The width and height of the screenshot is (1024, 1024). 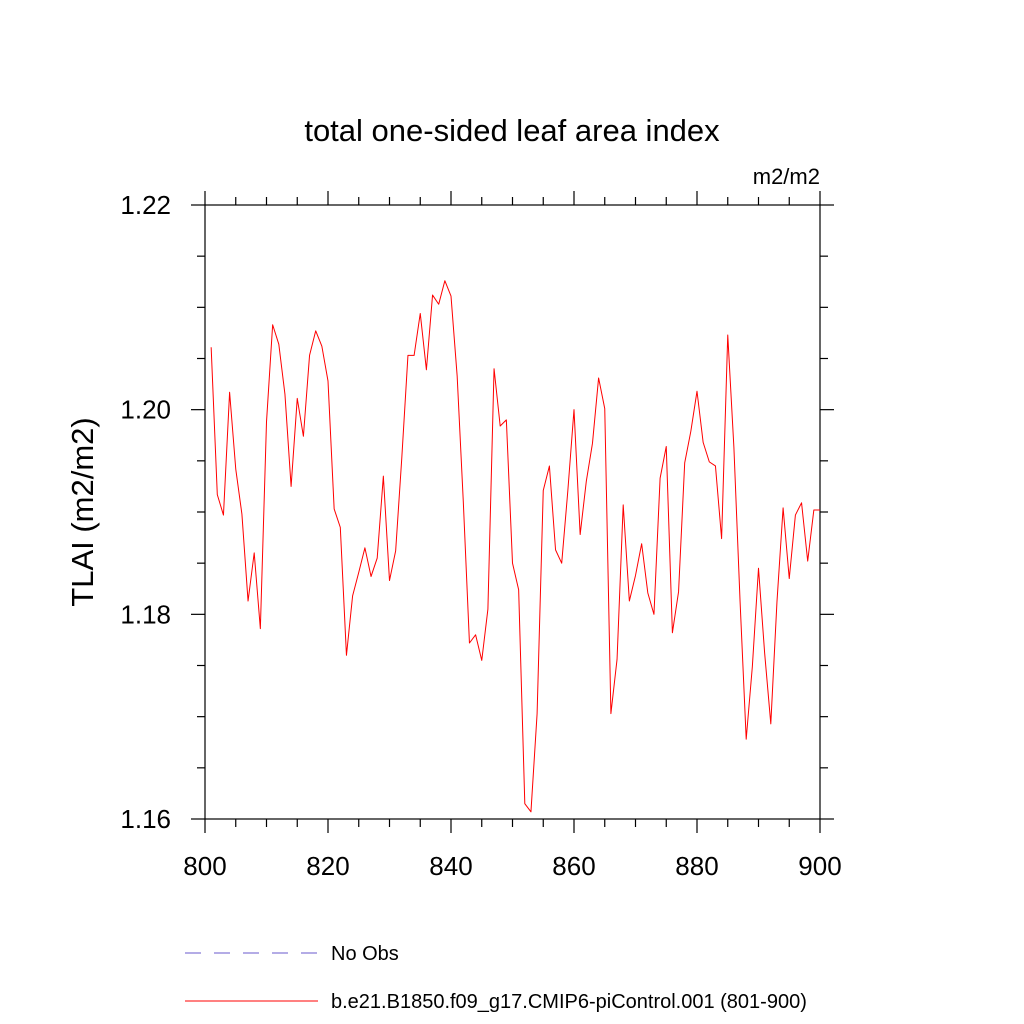 I want to click on x-tick-label: 820, so click(x=327, y=866).